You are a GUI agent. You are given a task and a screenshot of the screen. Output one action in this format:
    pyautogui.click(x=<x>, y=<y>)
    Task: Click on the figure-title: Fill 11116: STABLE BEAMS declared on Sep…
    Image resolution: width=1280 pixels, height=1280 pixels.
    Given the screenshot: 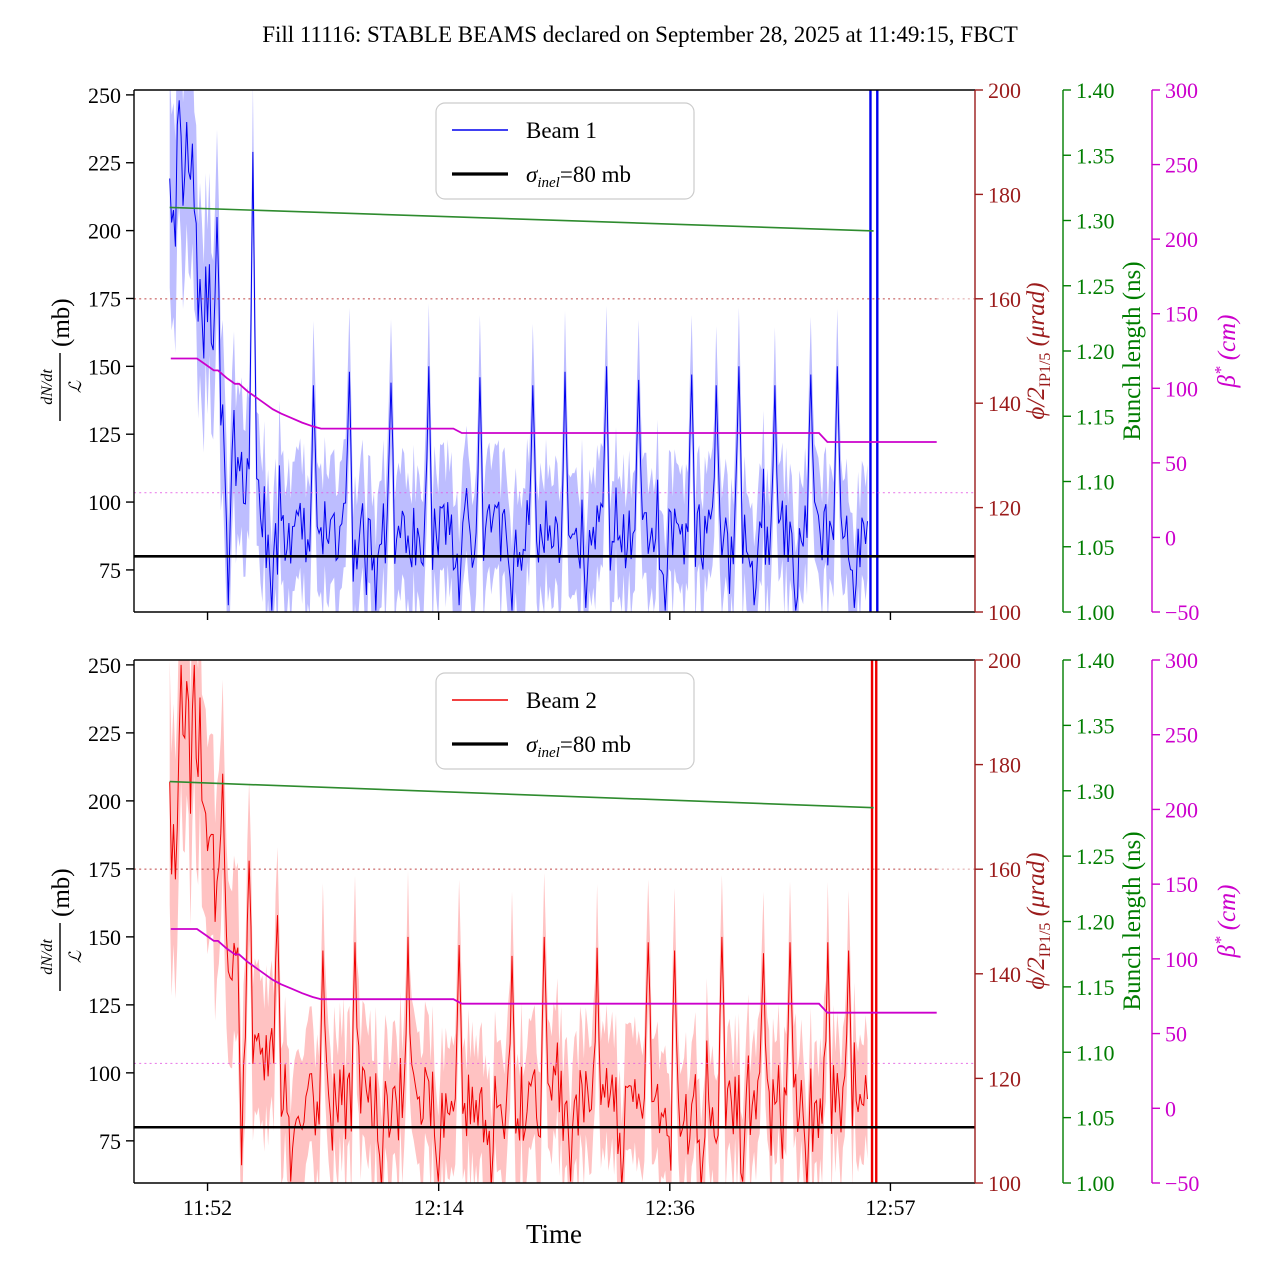 What is the action you would take?
    pyautogui.click(x=640, y=34)
    